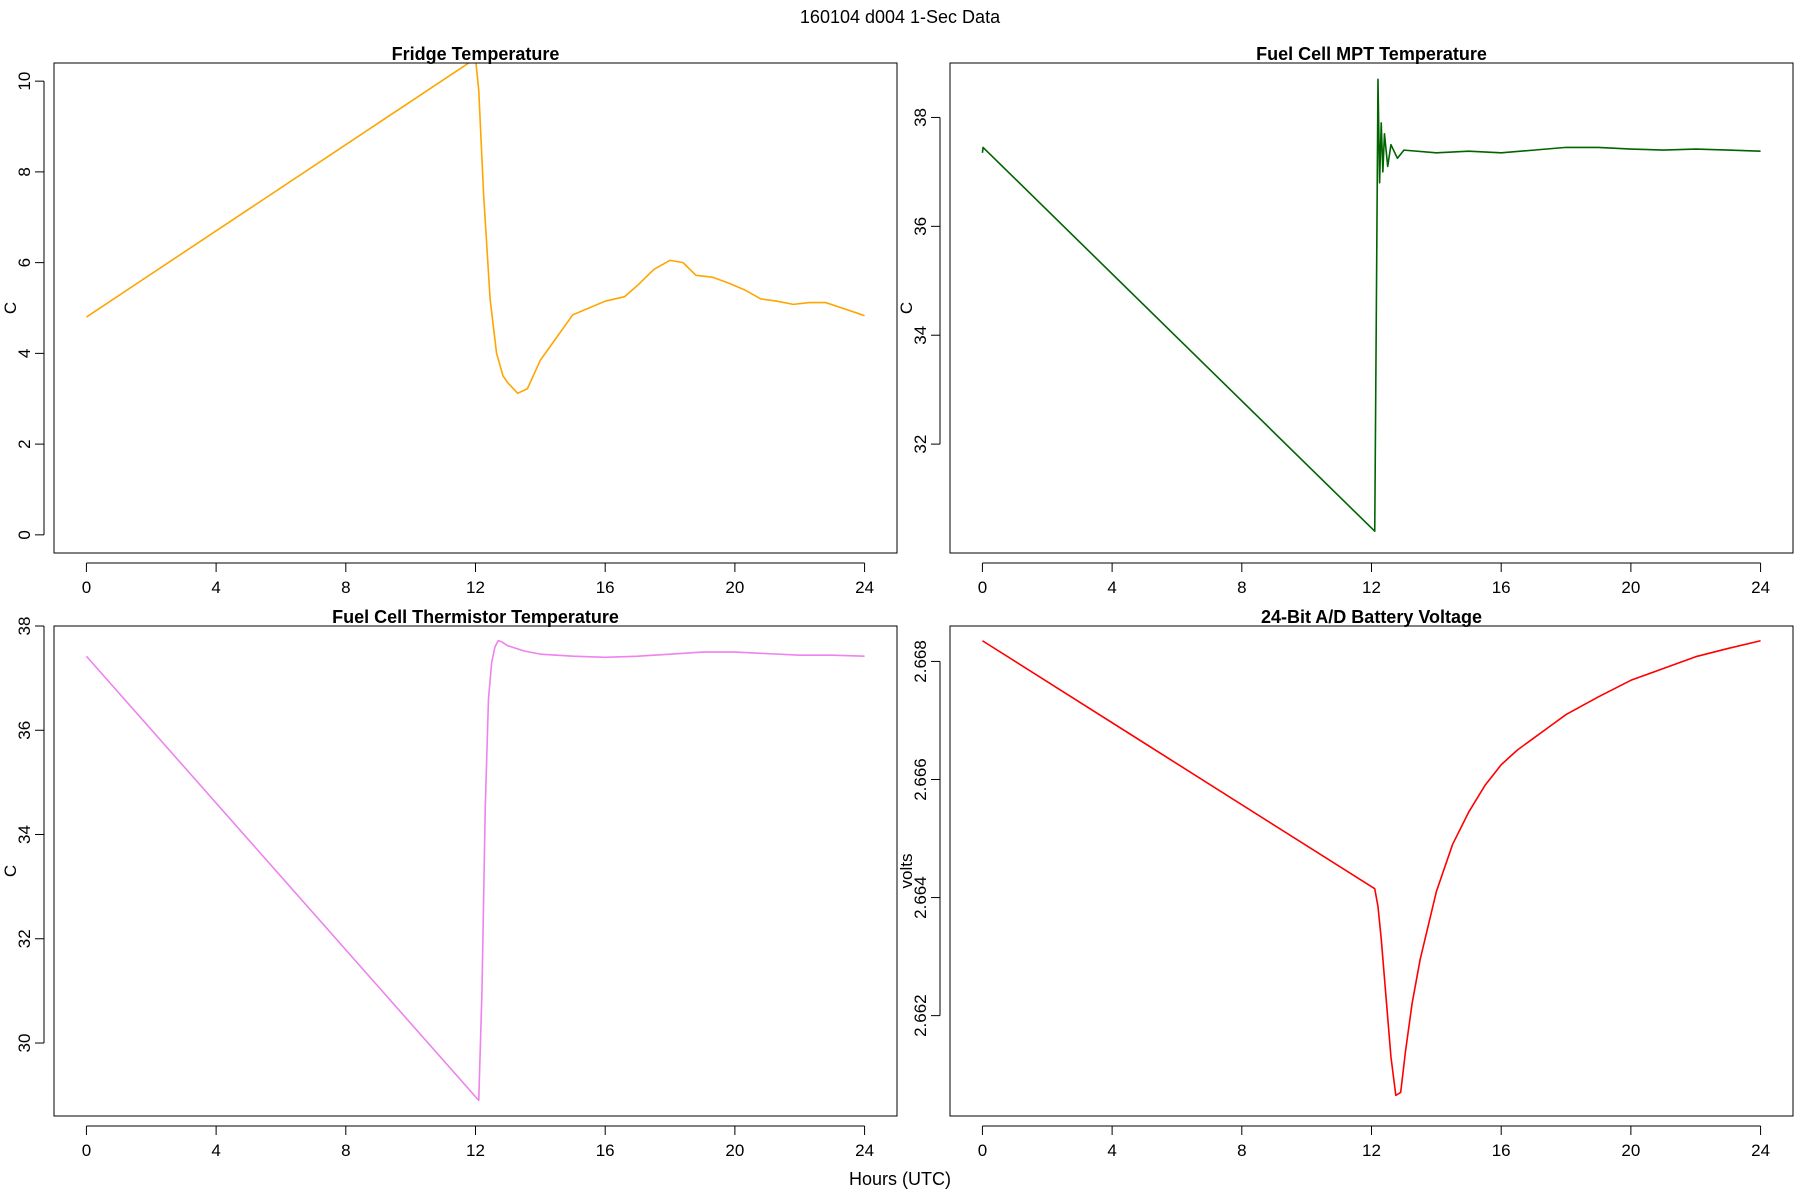 This screenshot has width=1800, height=1200. Describe the element at coordinates (920, 661) in the screenshot. I see `y-tick-label: 2.668` at that location.